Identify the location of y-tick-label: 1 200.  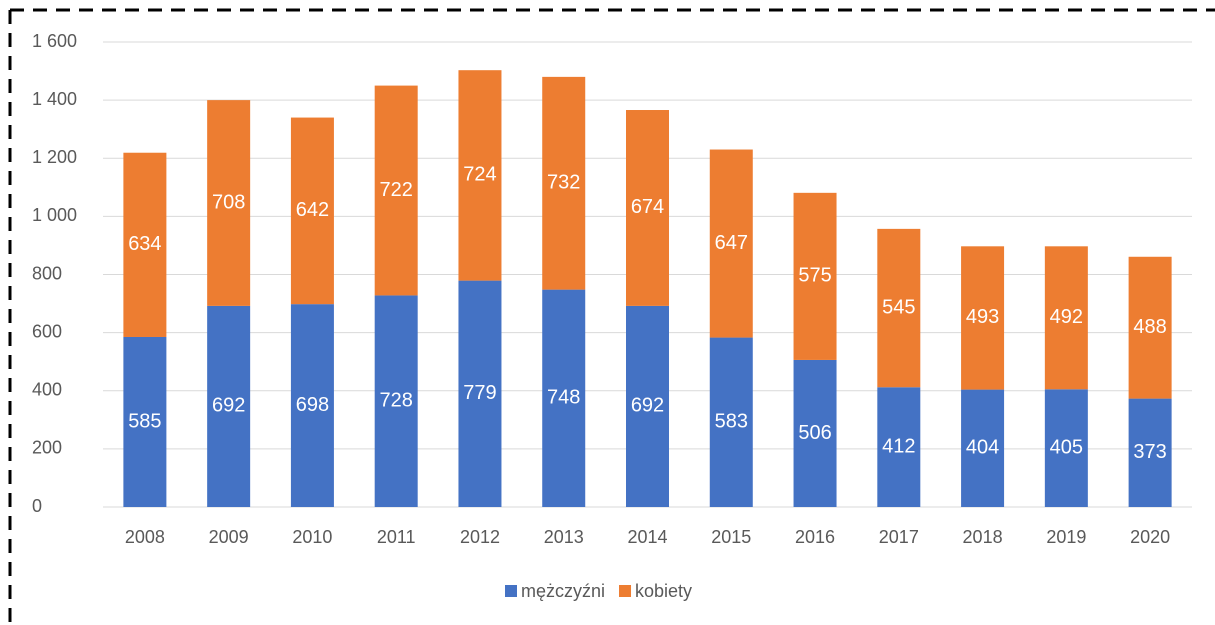
(54, 157).